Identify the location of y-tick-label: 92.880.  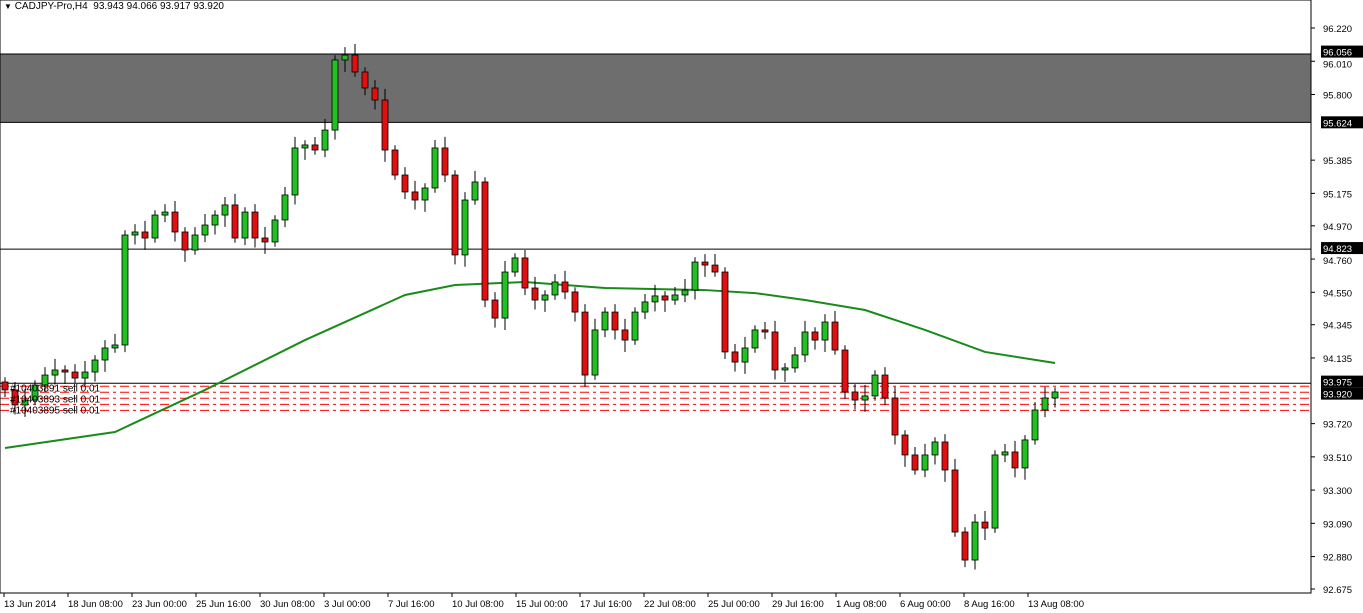
(1337, 558).